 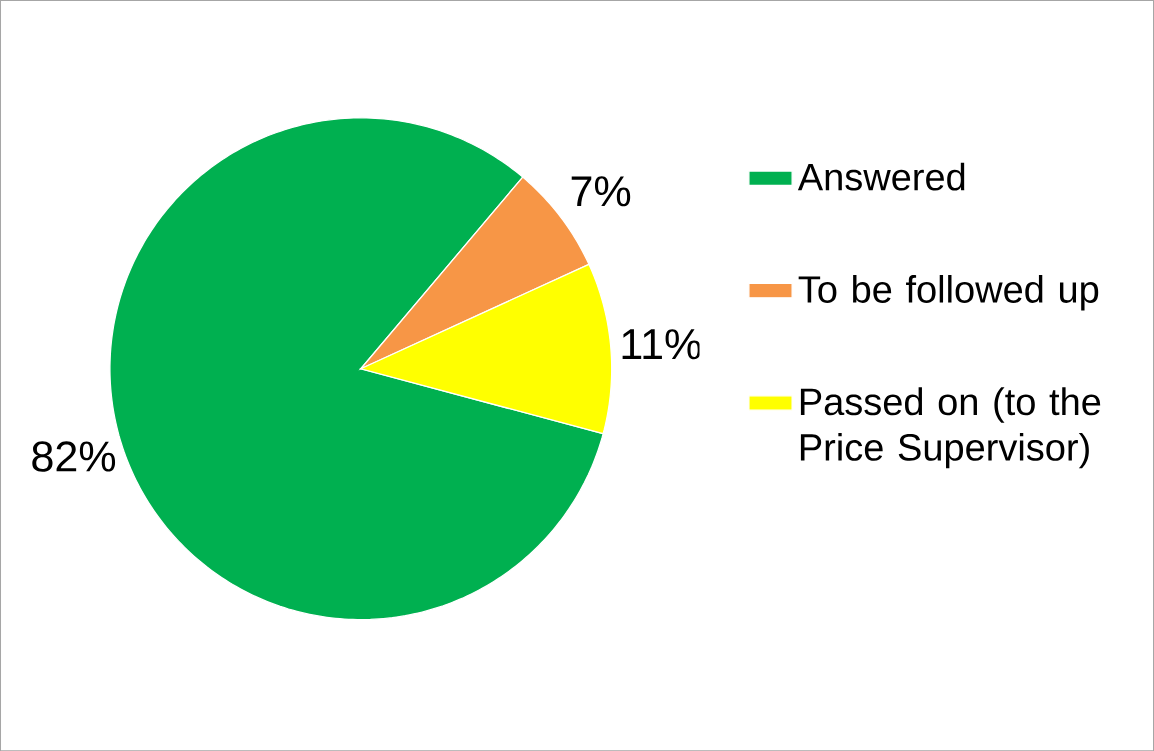 What do you see at coordinates (950, 428) in the screenshot?
I see `legend-label: Passed on (to the Price Supervisor)` at bounding box center [950, 428].